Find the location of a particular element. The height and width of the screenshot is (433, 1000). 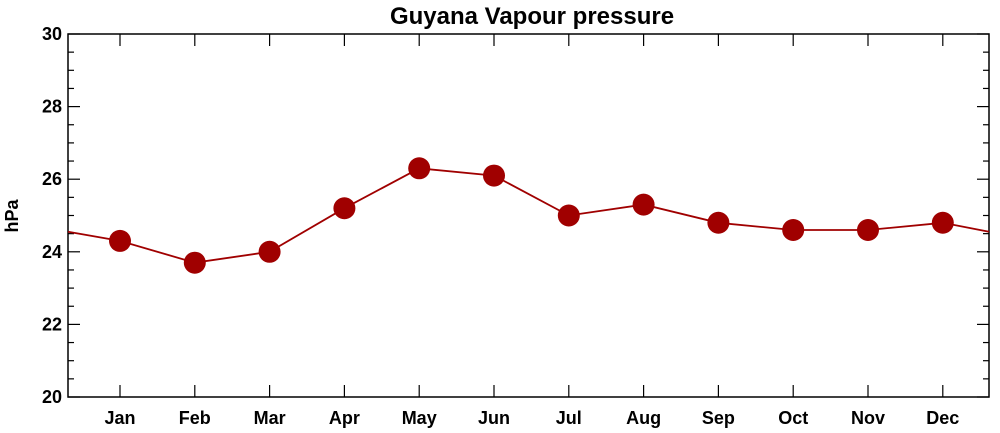

x-tick-label: Apr is located at coordinates (344, 418).